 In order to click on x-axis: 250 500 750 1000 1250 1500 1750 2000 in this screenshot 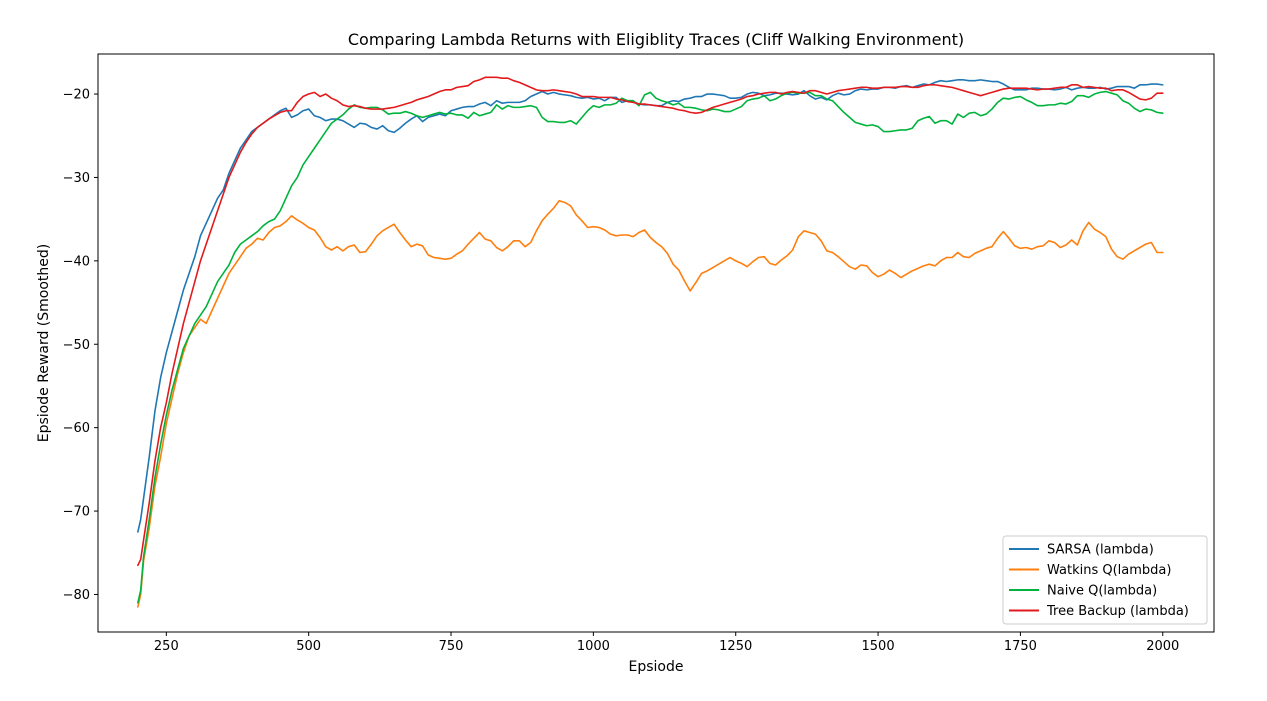, I will do `click(666, 643)`.